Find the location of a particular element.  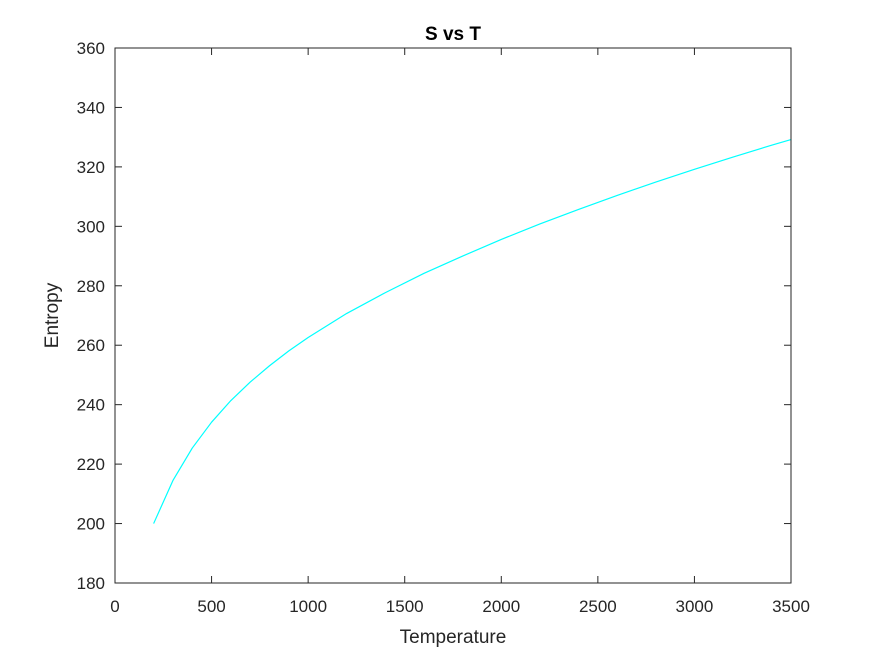

x-tick-label: 0 is located at coordinates (114, 606).